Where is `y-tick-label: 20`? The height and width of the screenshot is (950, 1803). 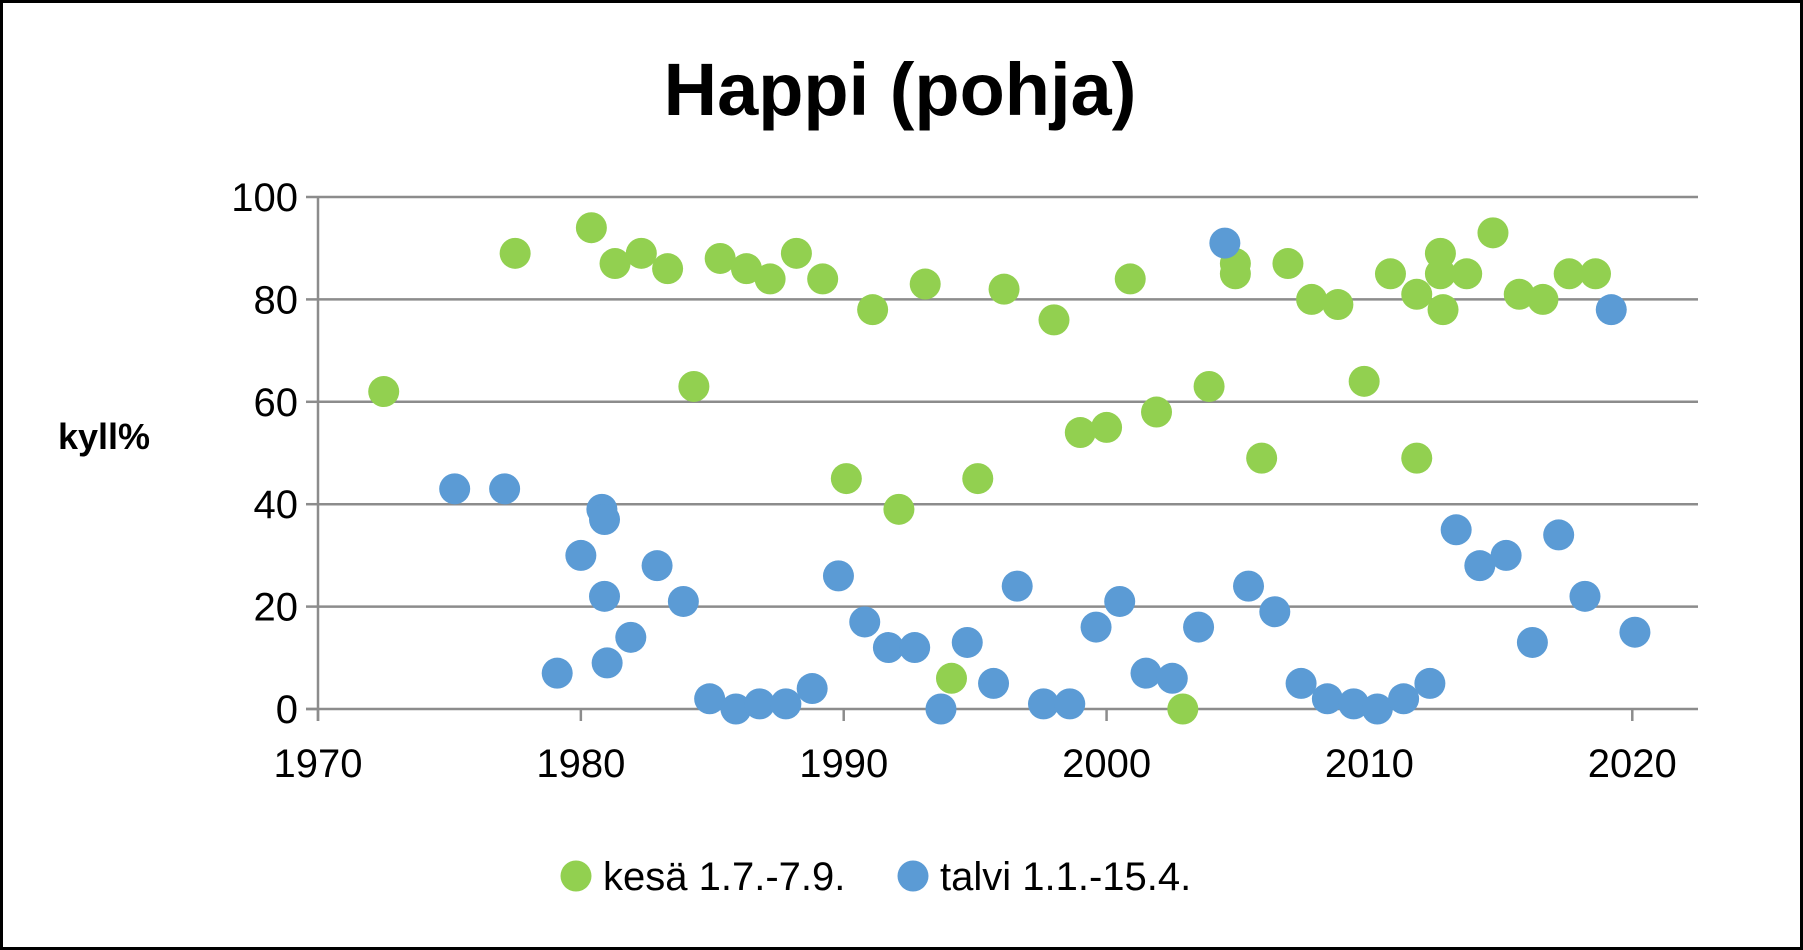
y-tick-label: 20 is located at coordinates (276, 608).